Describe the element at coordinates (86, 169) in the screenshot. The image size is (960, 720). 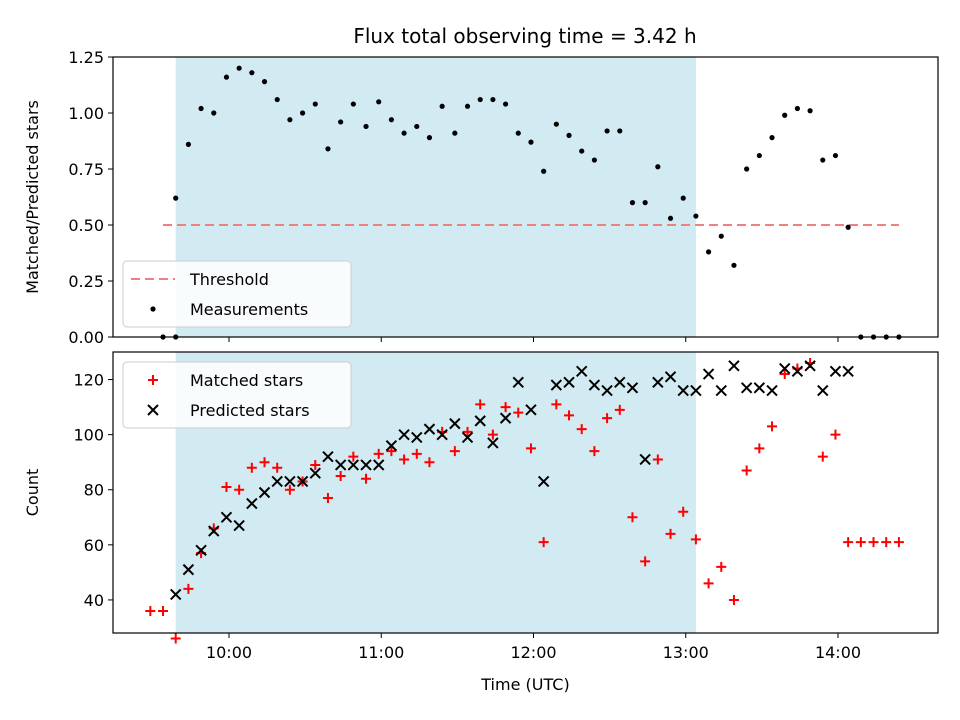
I see `y-tick-label: 0.75` at that location.